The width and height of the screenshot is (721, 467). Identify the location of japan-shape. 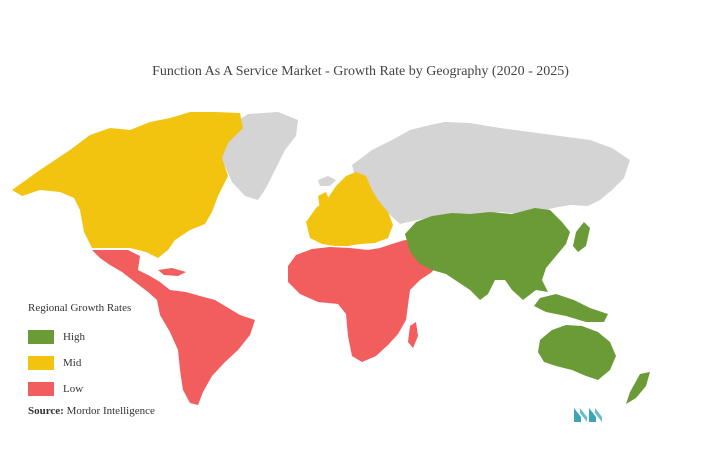
(581, 237).